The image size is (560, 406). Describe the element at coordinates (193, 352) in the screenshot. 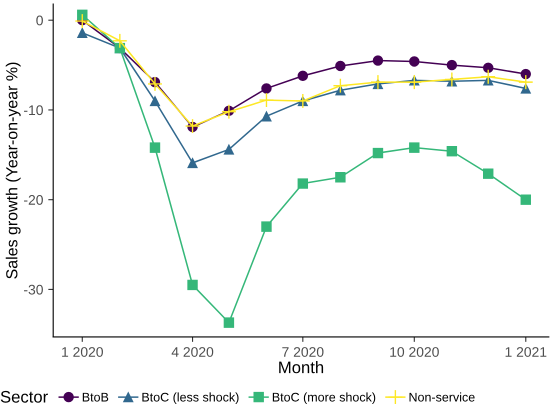

I see `x-tick-label: 4 2020` at that location.